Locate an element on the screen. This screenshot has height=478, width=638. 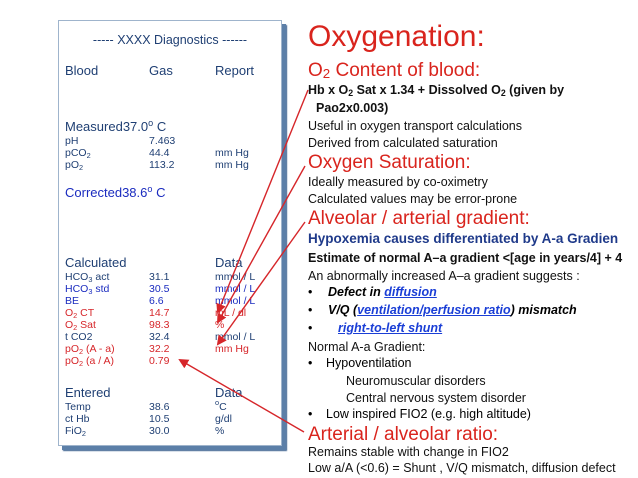
o2-content-heading: O2 Content of blood: is located at coordinates (394, 70).